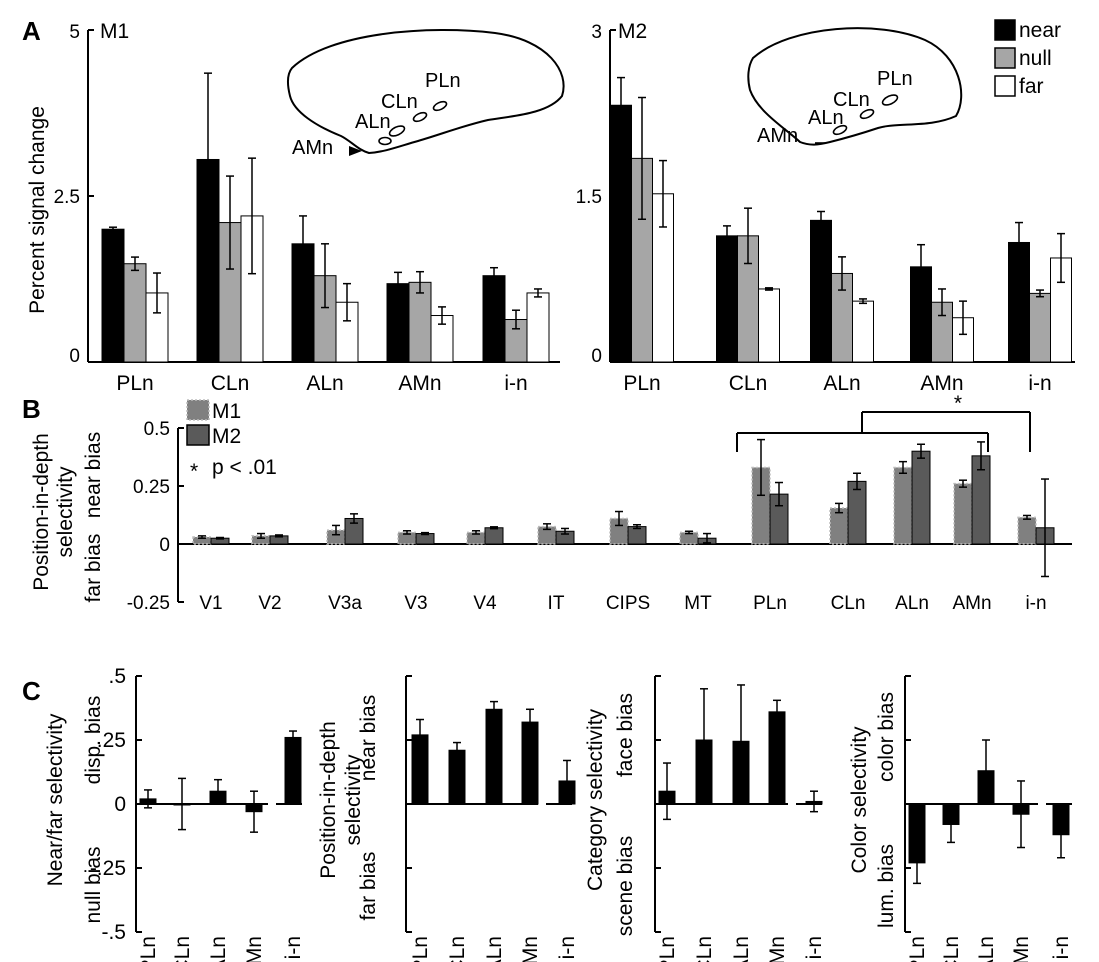 This screenshot has width=1099, height=962. What do you see at coordinates (399, 102) in the screenshot?
I see `A-M1-inset-label-CLn: CLn` at bounding box center [399, 102].